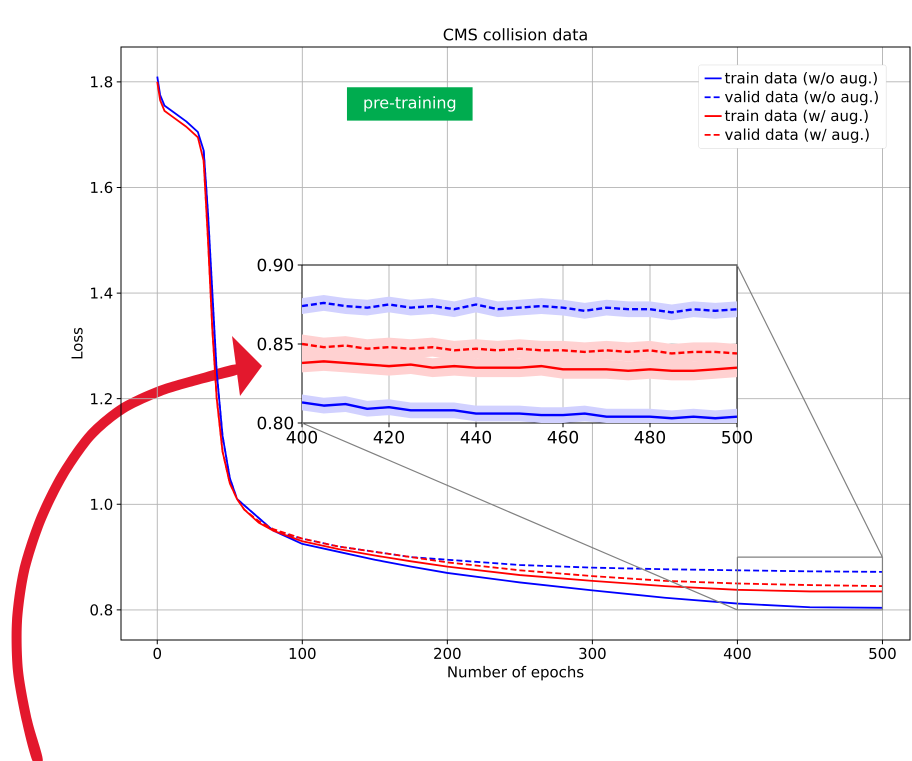 This screenshot has height=761, width=912. What do you see at coordinates (101, 188) in the screenshot?
I see `y-tick-label: 1.6` at bounding box center [101, 188].